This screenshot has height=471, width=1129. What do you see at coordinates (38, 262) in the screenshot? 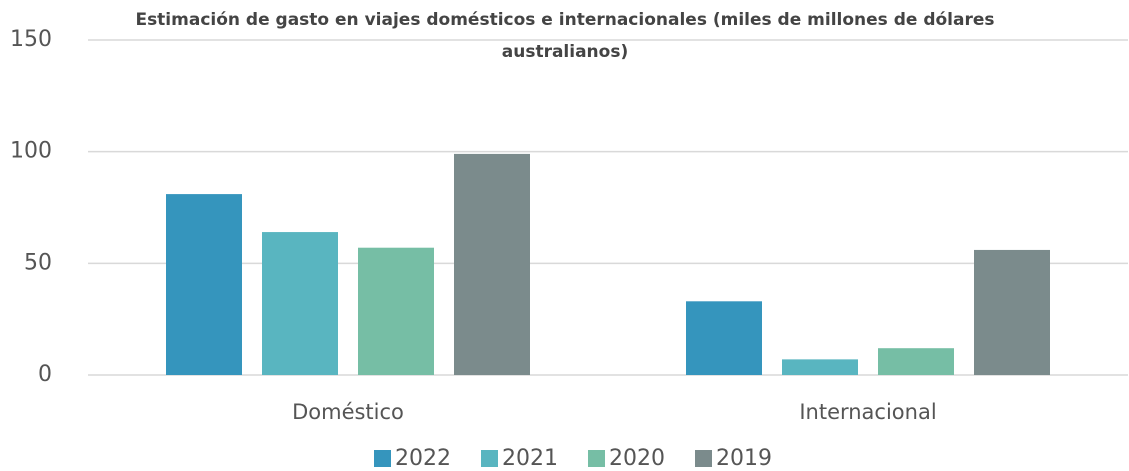
I see `y-tick-label: 50` at bounding box center [38, 262].